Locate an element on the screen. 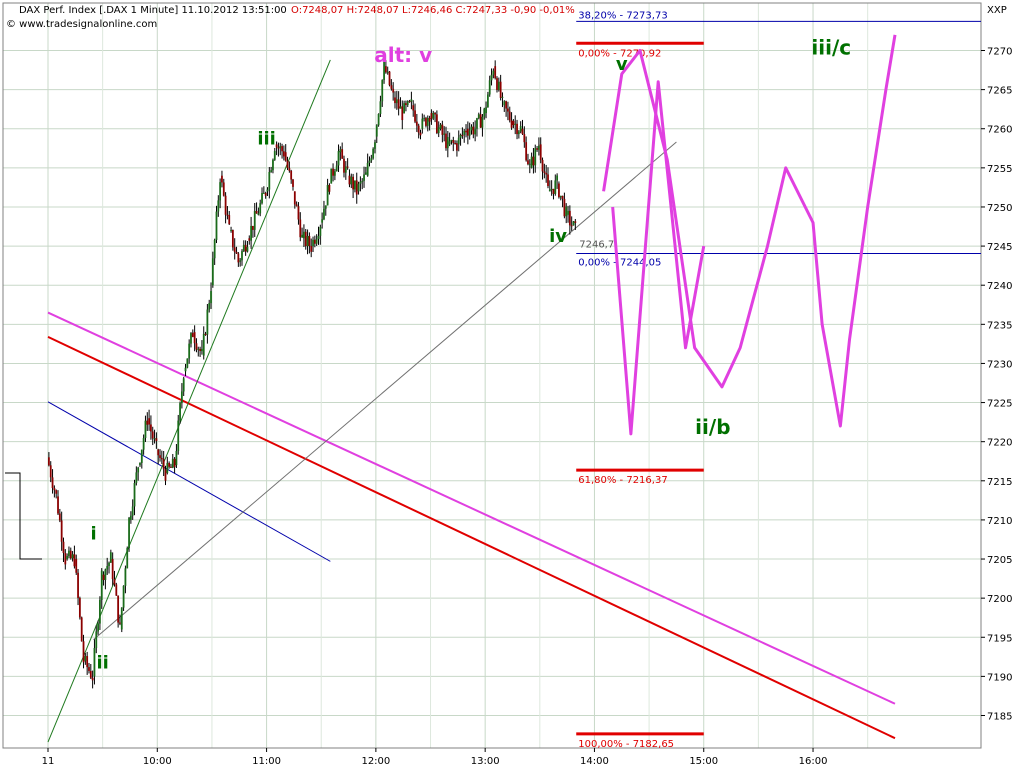  y-tick-label: 7220 is located at coordinates (999, 443).